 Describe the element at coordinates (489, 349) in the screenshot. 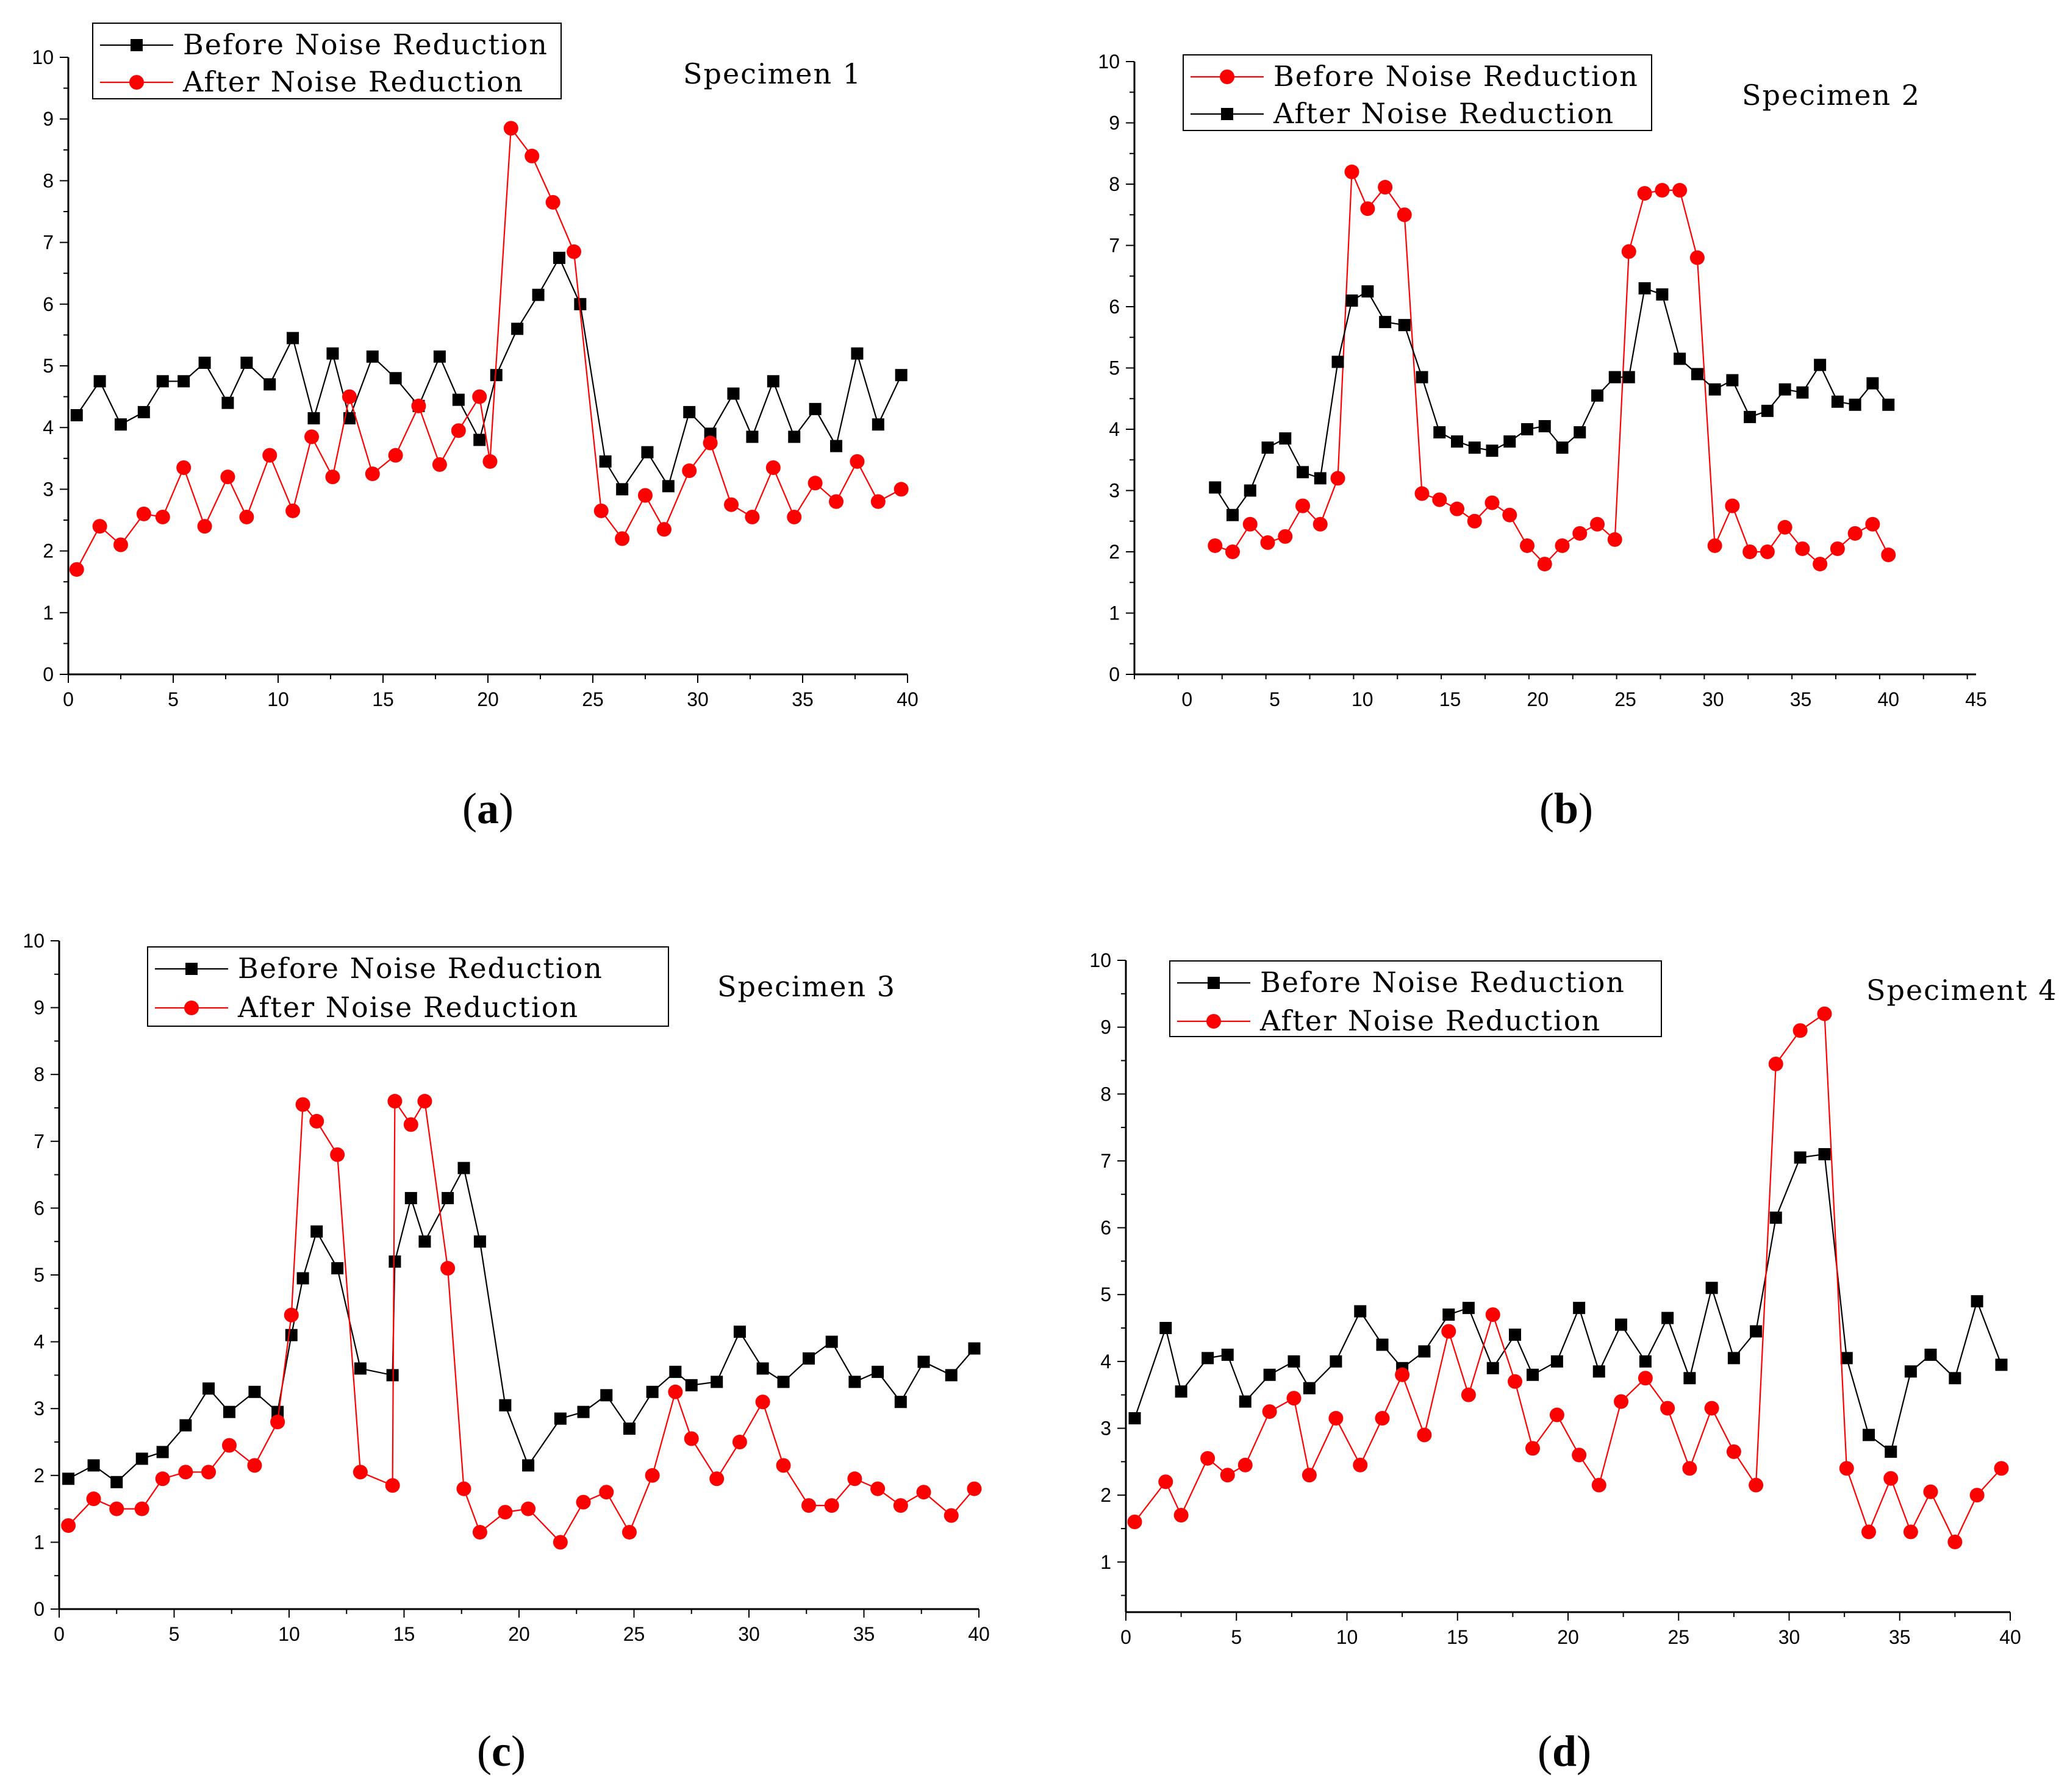

I see `series-red` at that location.